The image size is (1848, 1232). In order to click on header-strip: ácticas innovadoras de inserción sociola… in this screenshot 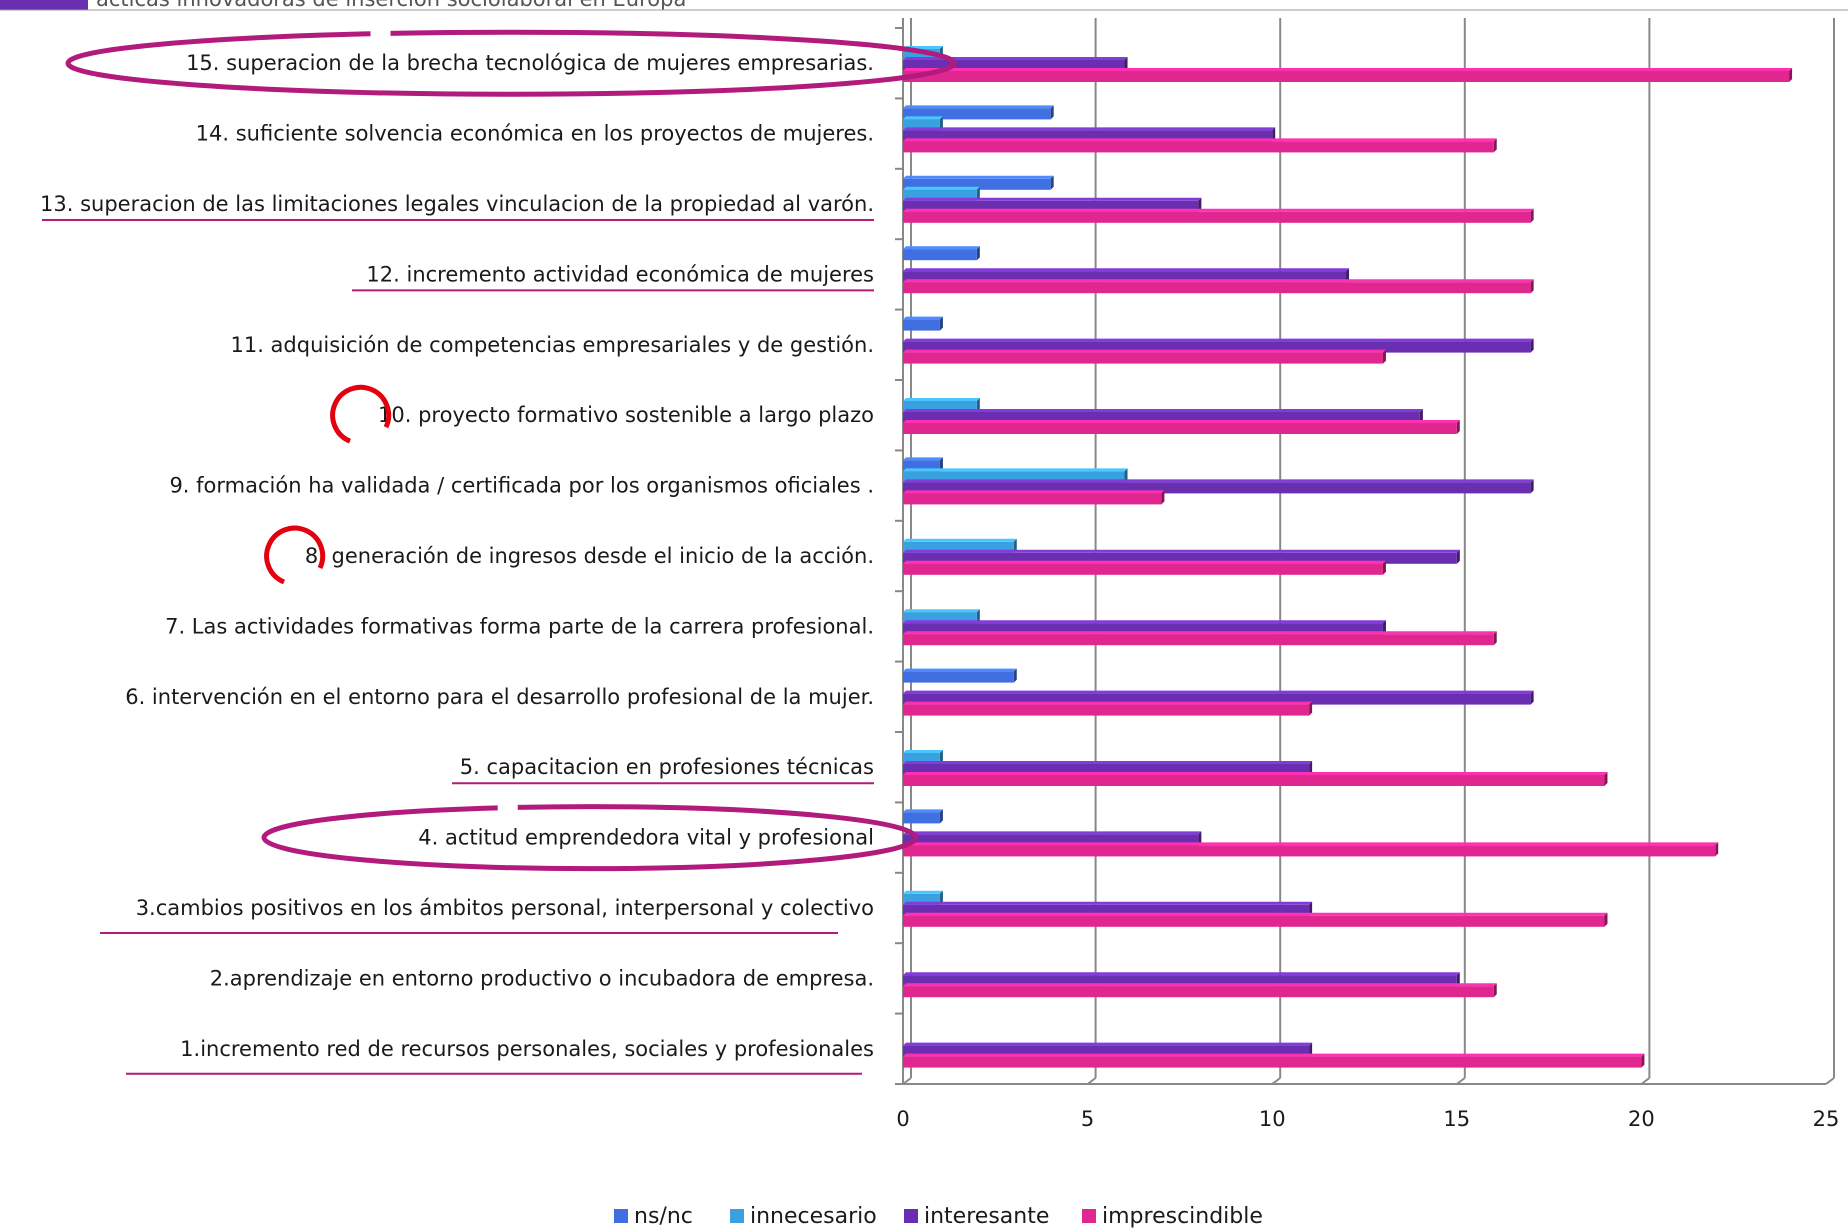, I will do `click(924, 5)`.